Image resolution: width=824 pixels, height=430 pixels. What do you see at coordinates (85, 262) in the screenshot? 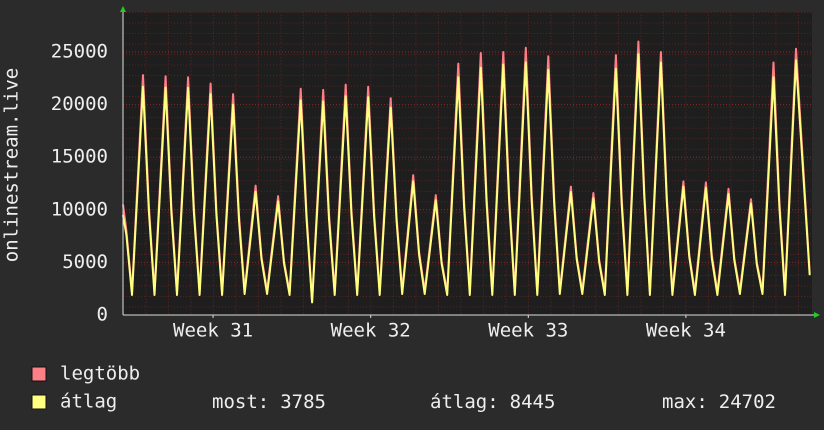
I see `y-tick-label: 5000` at bounding box center [85, 262].